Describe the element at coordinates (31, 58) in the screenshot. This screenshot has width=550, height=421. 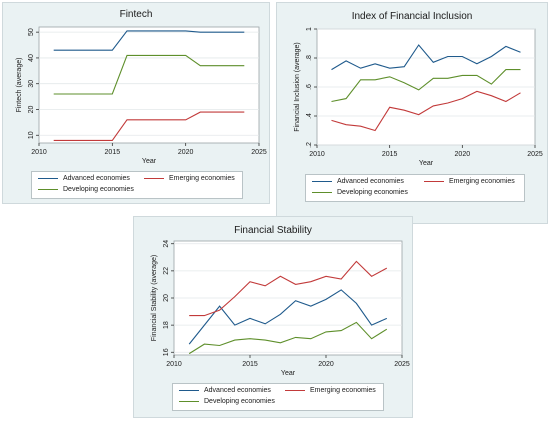
I see `y-tick-label: 40` at that location.